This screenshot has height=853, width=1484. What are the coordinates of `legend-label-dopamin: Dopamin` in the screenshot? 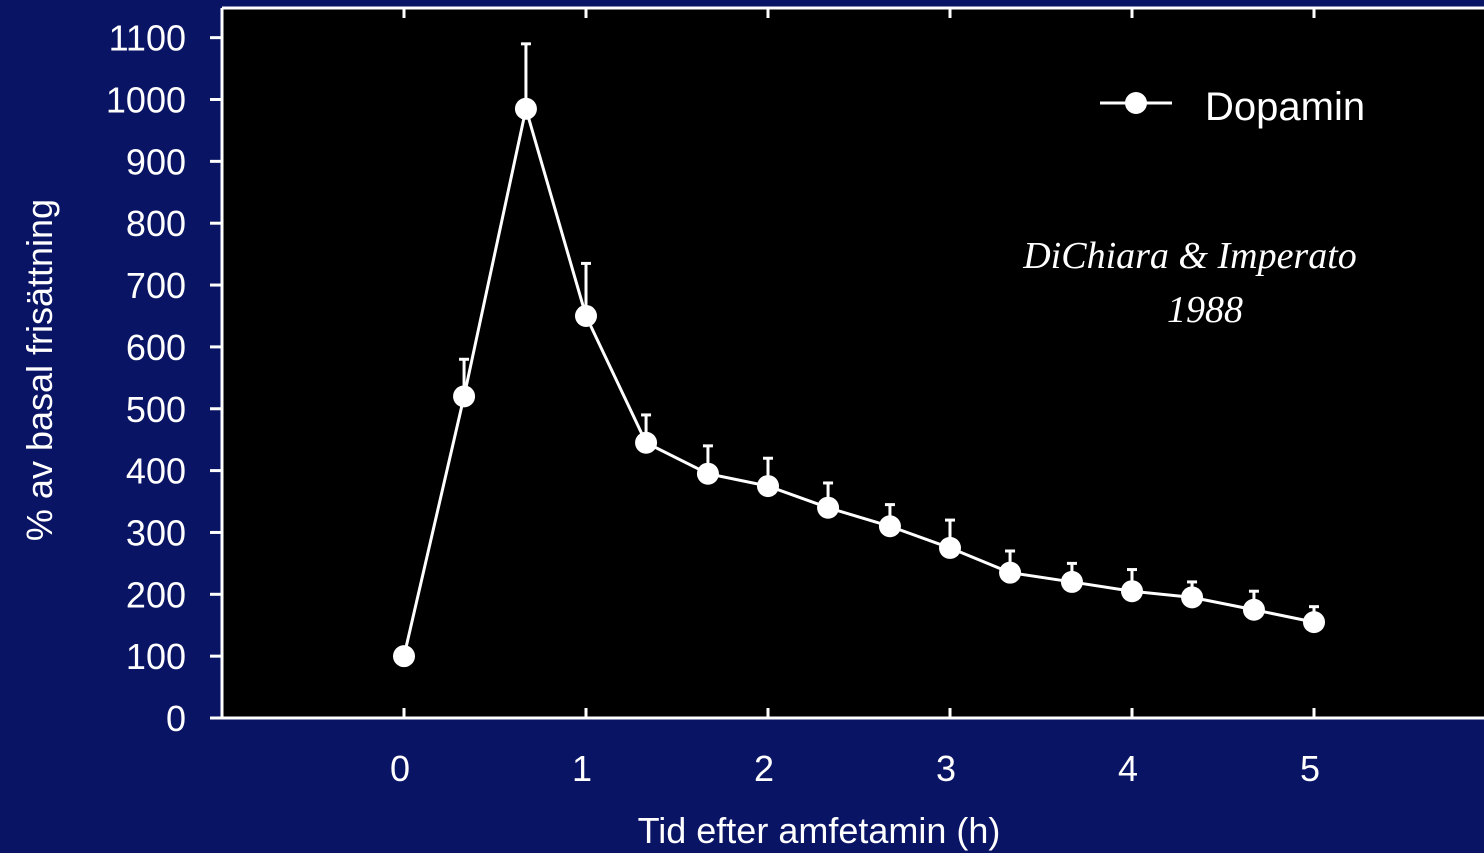 It's located at (1285, 107).